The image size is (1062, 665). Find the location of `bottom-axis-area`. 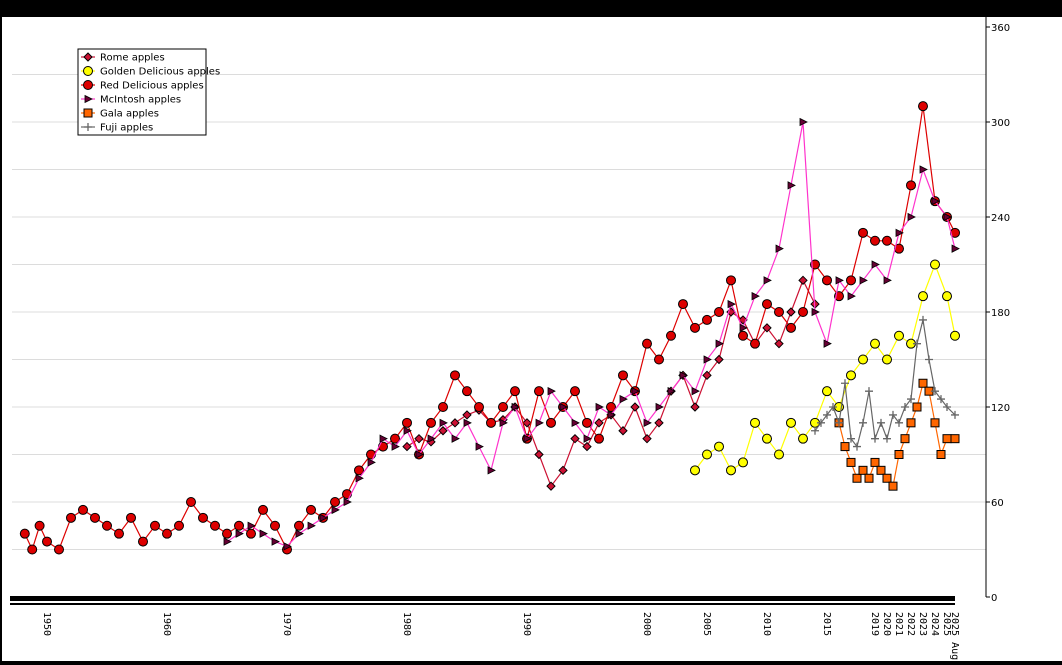

bottom-axis-area is located at coordinates (494, 629).